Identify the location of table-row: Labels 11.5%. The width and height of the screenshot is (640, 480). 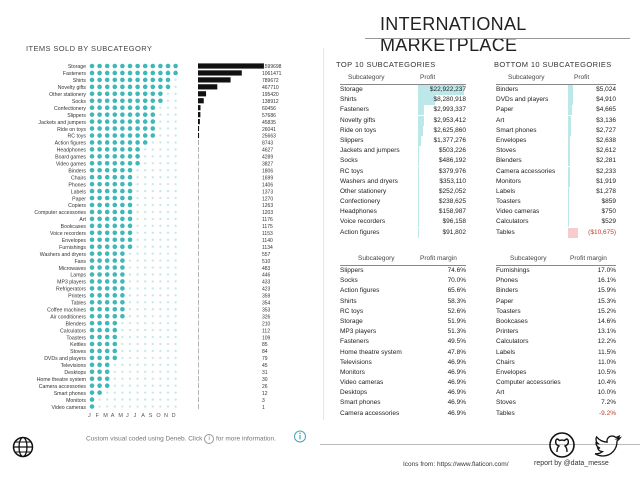
(556, 353).